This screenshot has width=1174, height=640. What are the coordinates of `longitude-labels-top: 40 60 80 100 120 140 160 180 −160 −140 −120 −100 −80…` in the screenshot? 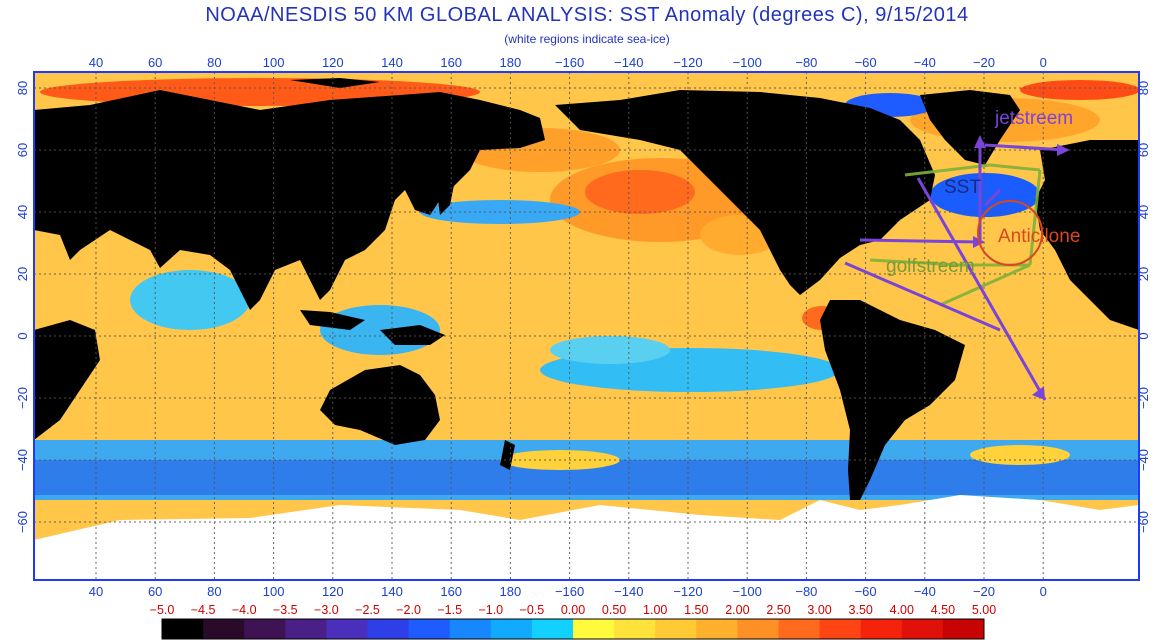 It's located at (568, 62).